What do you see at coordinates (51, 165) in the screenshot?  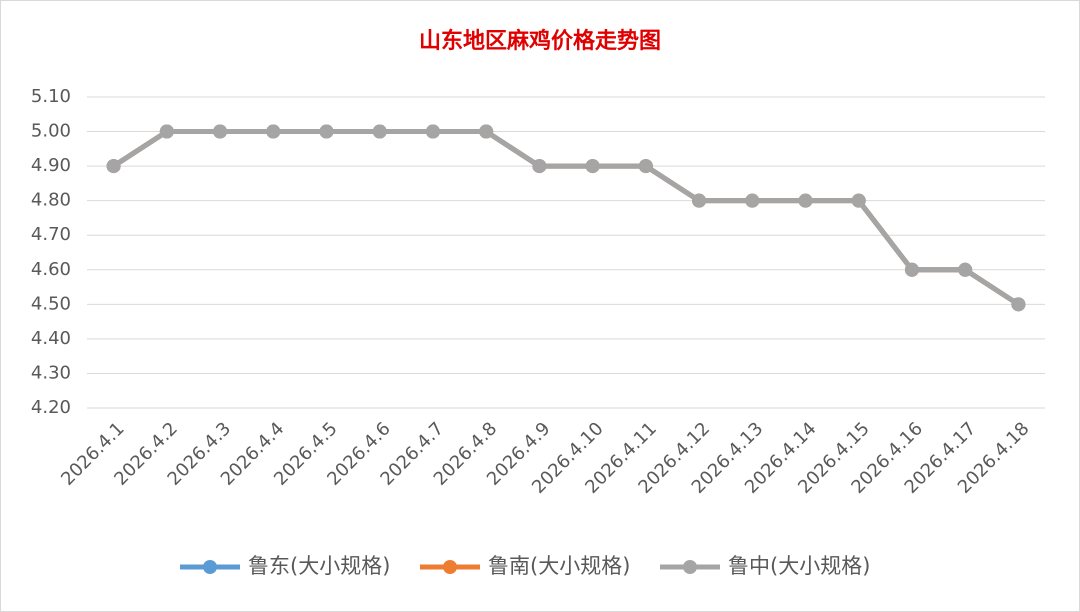 I see `y-tick-label: 4.90` at bounding box center [51, 165].